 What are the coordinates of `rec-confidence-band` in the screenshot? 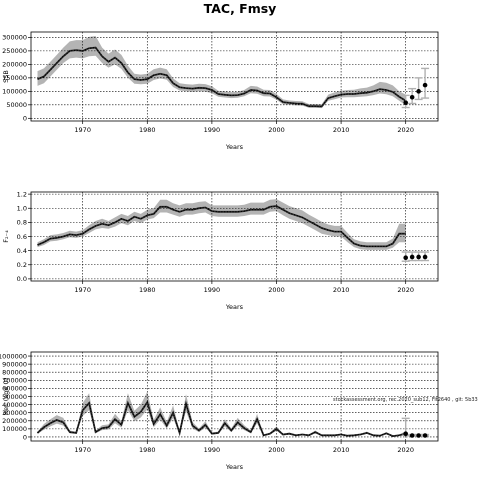 It's located at (221, 414).